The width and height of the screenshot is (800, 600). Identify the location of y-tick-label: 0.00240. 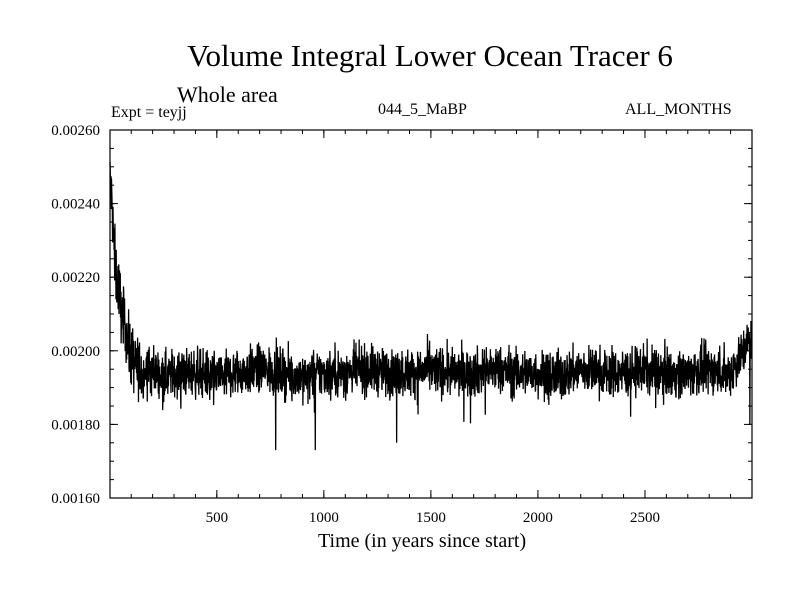
(75, 205).